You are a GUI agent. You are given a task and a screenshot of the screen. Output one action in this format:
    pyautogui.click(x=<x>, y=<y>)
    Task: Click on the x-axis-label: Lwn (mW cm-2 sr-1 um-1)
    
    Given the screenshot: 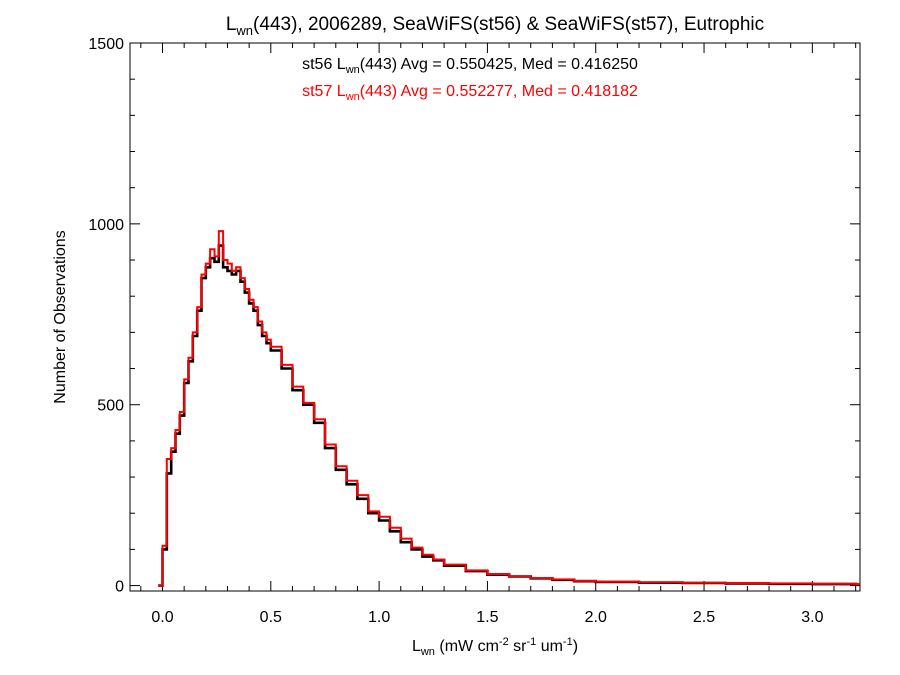 What is the action you would take?
    pyautogui.click(x=495, y=647)
    